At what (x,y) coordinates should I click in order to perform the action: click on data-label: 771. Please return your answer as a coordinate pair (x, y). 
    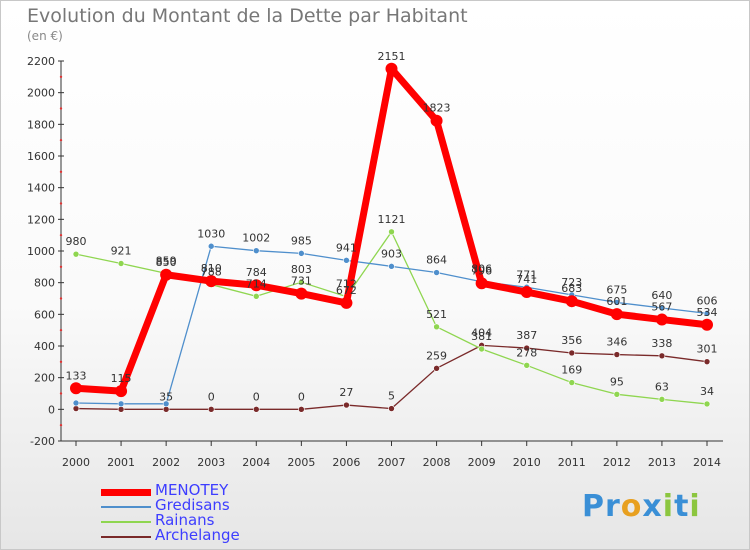
    Looking at the image, I should click on (526, 274).